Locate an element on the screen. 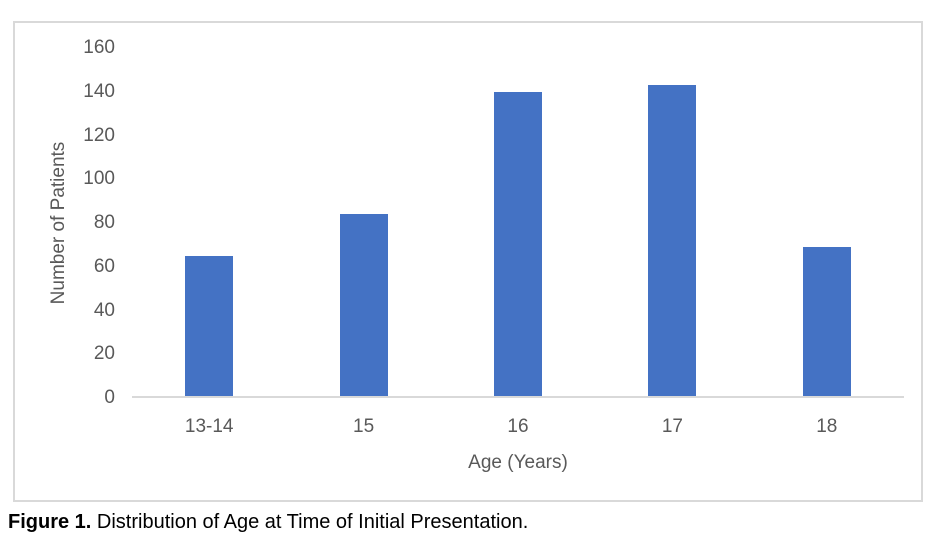 The width and height of the screenshot is (952, 559). figure-caption-label: Figure 1. is located at coordinates (50, 522).